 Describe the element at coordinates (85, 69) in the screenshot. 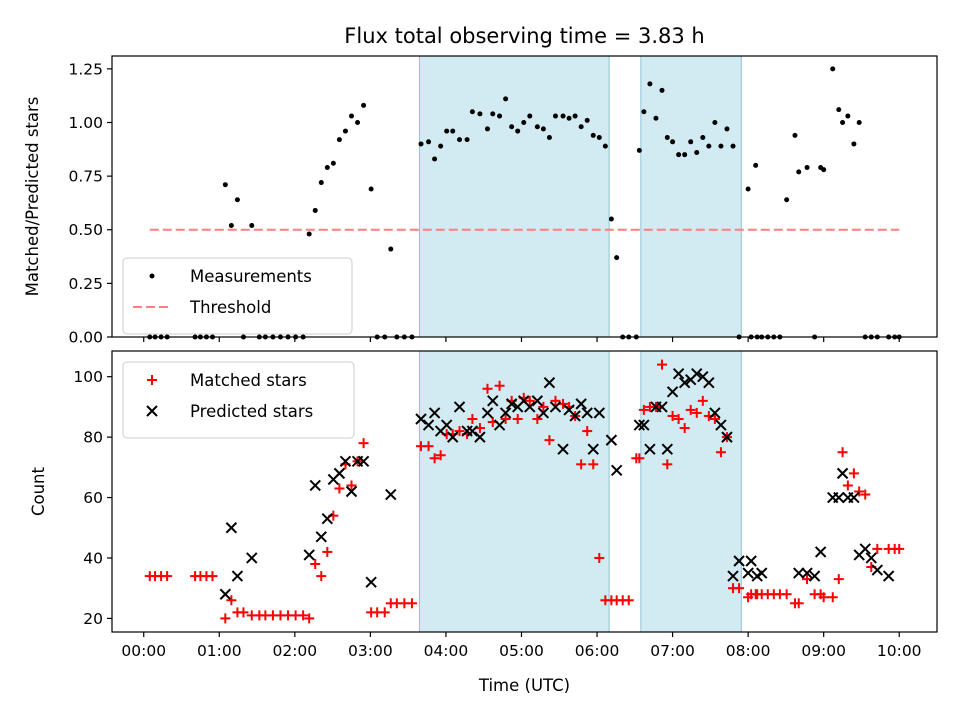

I see `y-tick-label: 1.25` at that location.